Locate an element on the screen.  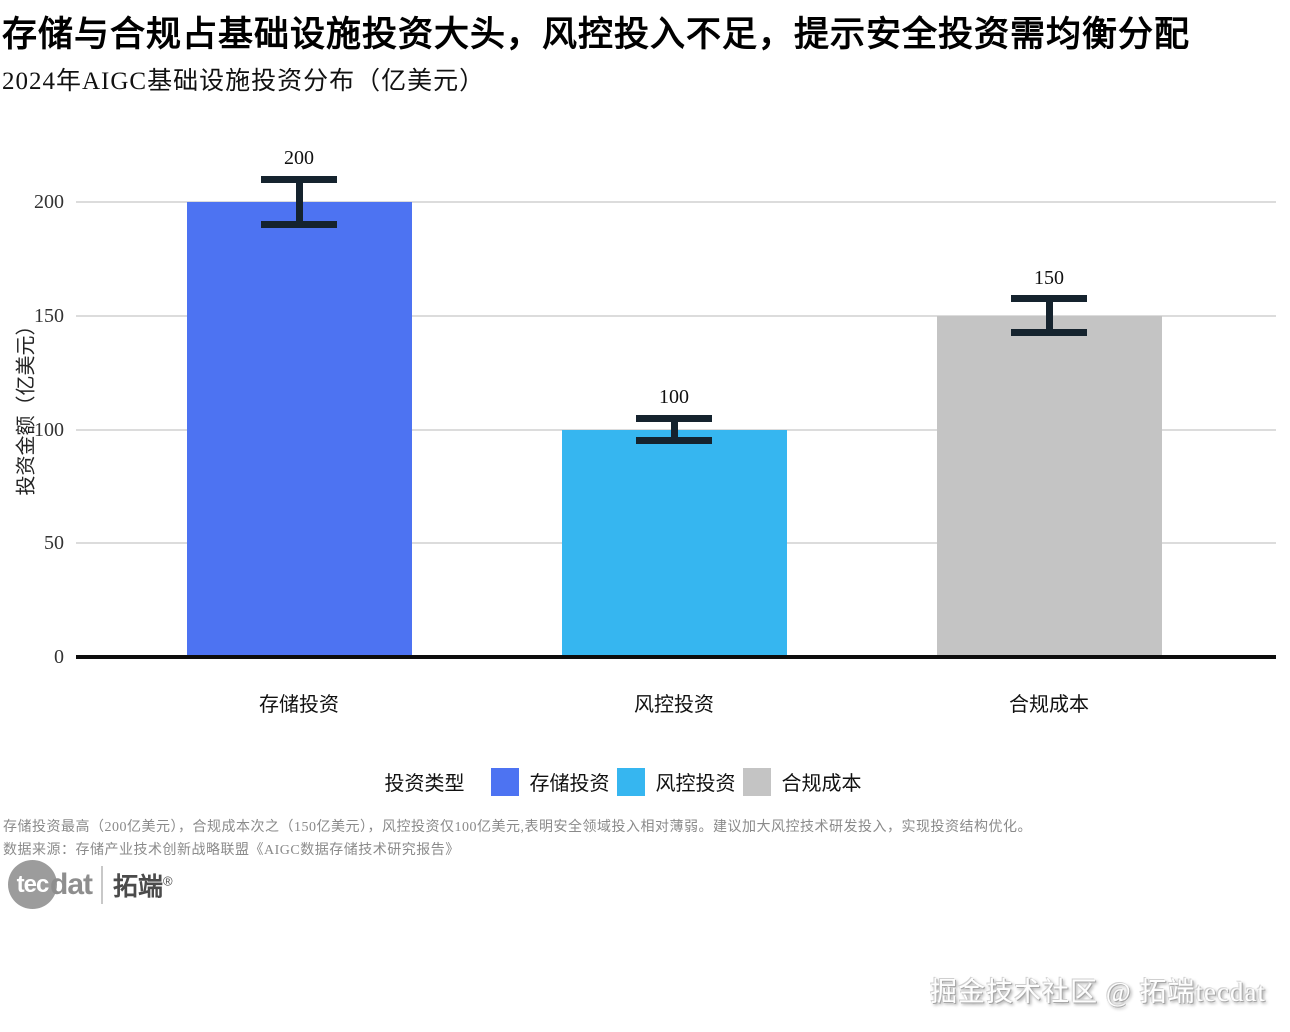
legend-item: 风控投资 is located at coordinates (676, 781).